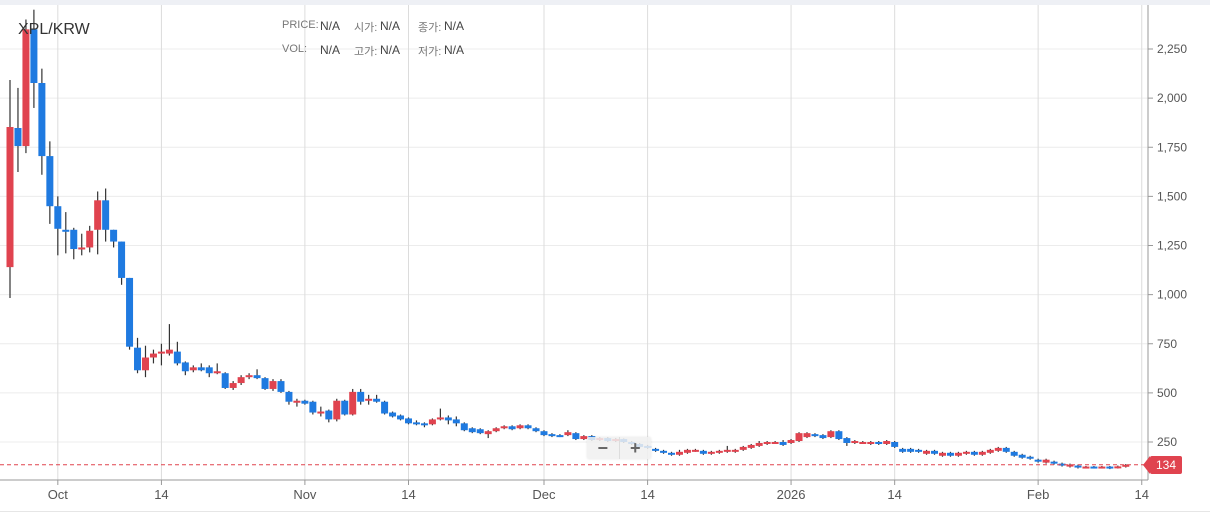 The image size is (1210, 517). What do you see at coordinates (602, 448) in the screenshot?
I see `zoom-out-button: −` at bounding box center [602, 448].